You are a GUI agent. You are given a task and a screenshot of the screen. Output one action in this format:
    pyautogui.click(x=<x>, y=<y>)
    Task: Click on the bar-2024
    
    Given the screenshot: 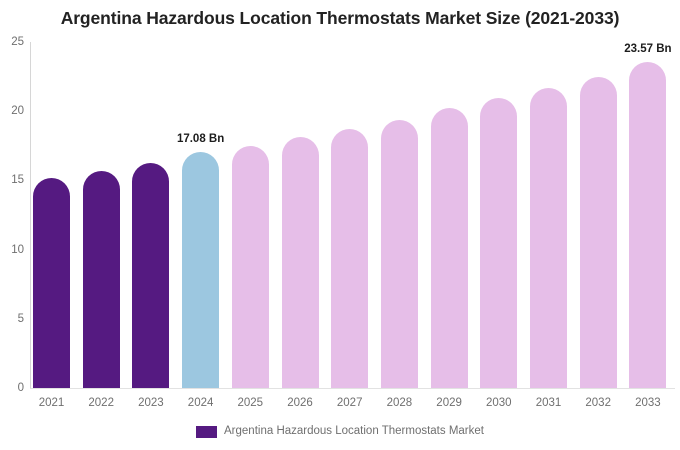 What is the action you would take?
    pyautogui.click(x=201, y=269)
    